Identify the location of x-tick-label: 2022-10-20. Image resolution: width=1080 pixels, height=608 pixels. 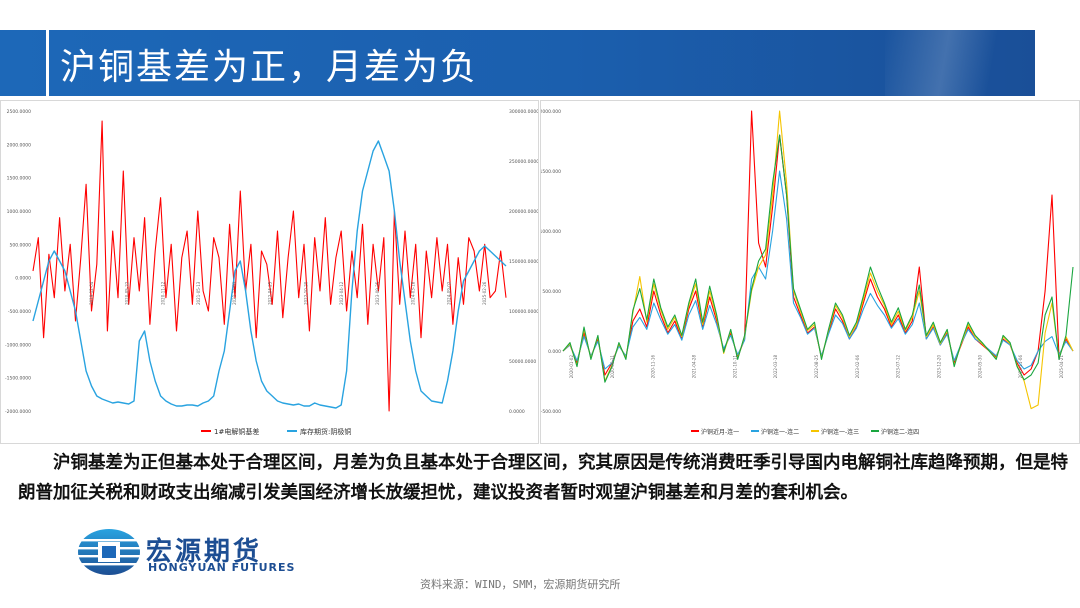
(305, 293).